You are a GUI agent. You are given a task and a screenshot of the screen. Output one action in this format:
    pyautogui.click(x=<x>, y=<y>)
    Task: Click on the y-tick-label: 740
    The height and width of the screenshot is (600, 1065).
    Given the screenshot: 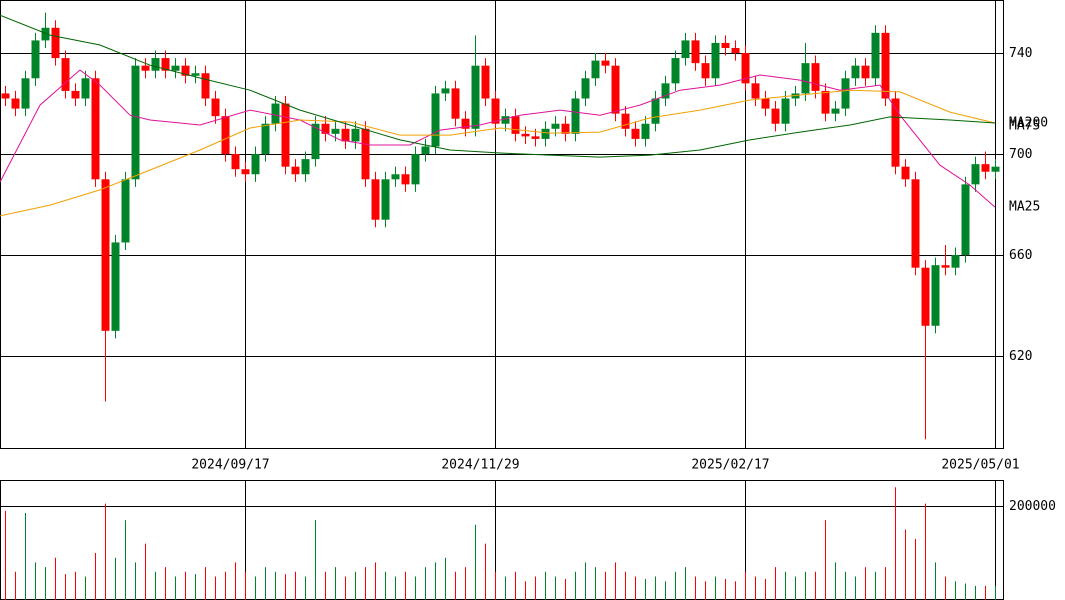 What is the action you would take?
    pyautogui.click(x=1020, y=53)
    